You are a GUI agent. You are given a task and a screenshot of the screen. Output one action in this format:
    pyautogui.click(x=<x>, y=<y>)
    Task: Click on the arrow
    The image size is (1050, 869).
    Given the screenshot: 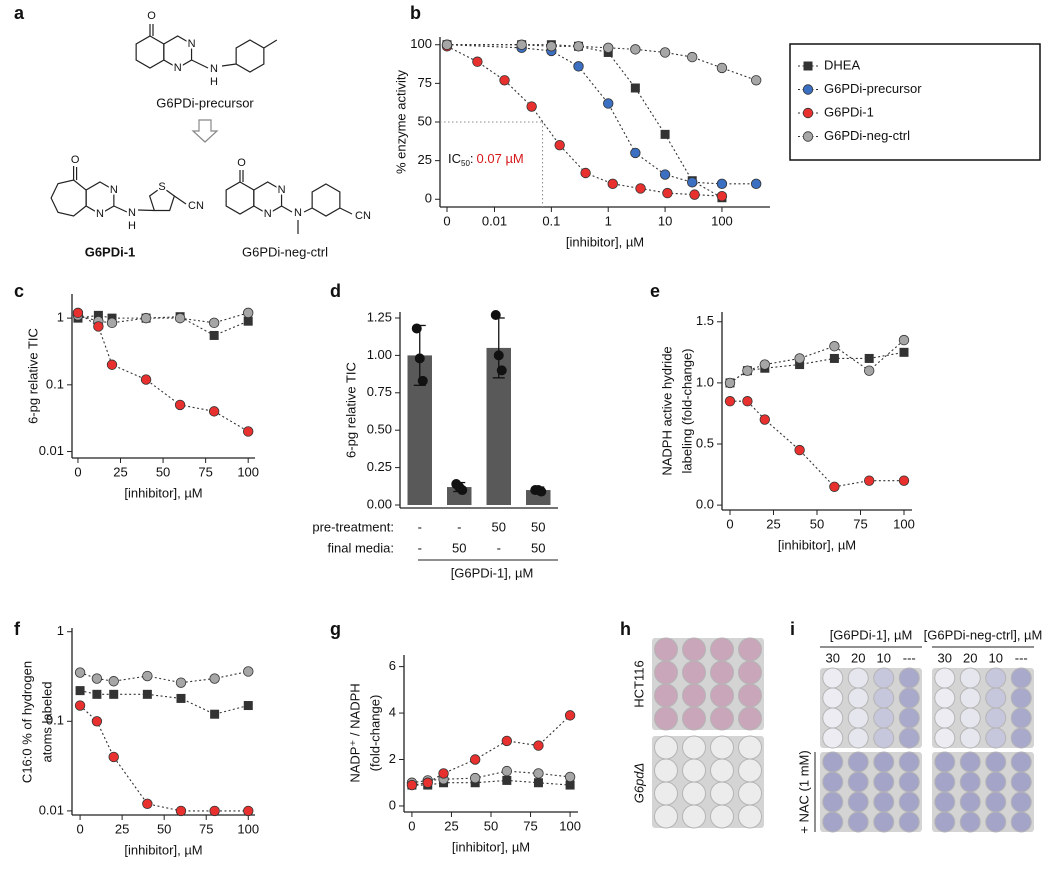 What is the action you would take?
    pyautogui.click(x=205, y=131)
    